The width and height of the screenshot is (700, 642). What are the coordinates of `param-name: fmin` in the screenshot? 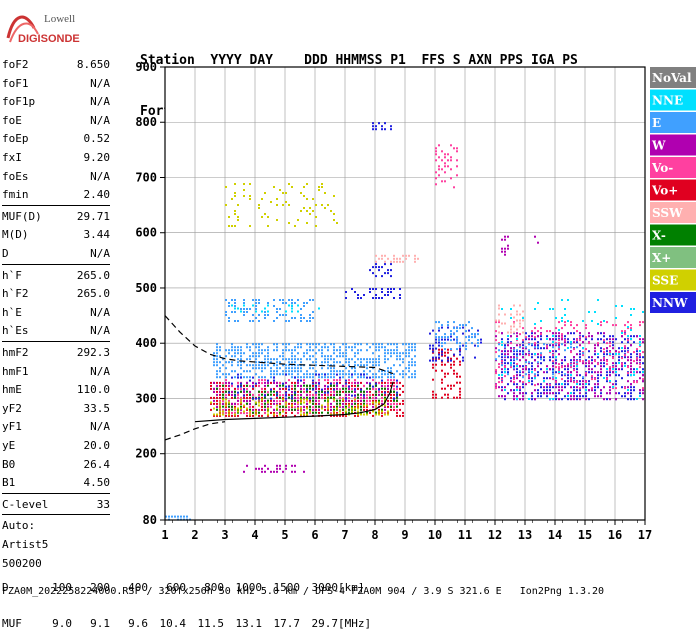 It's located at (15, 195).